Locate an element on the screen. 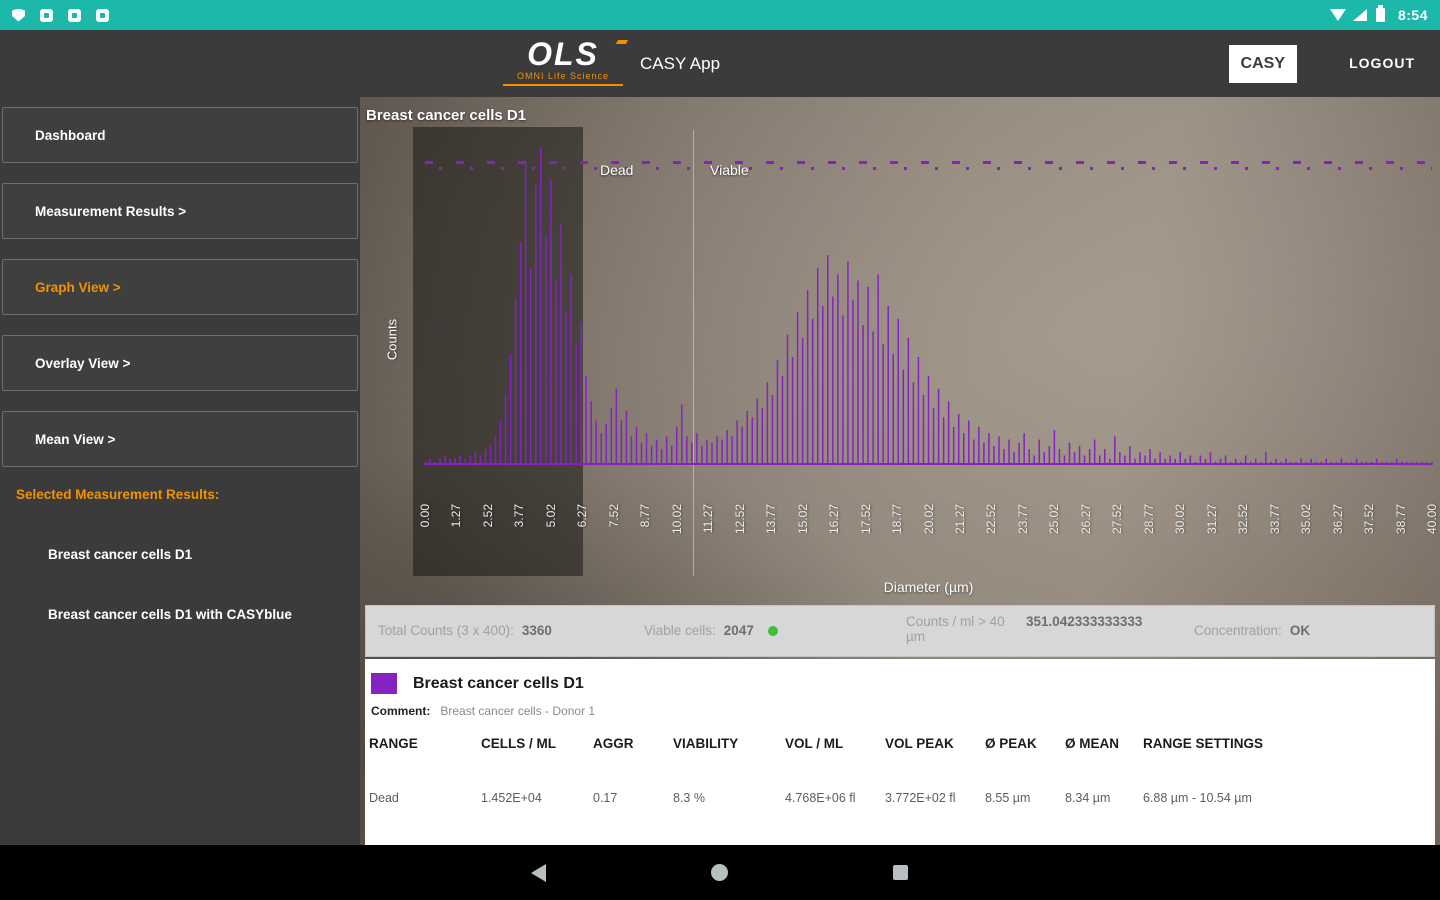  dead-viable-separator-line is located at coordinates (693, 353).